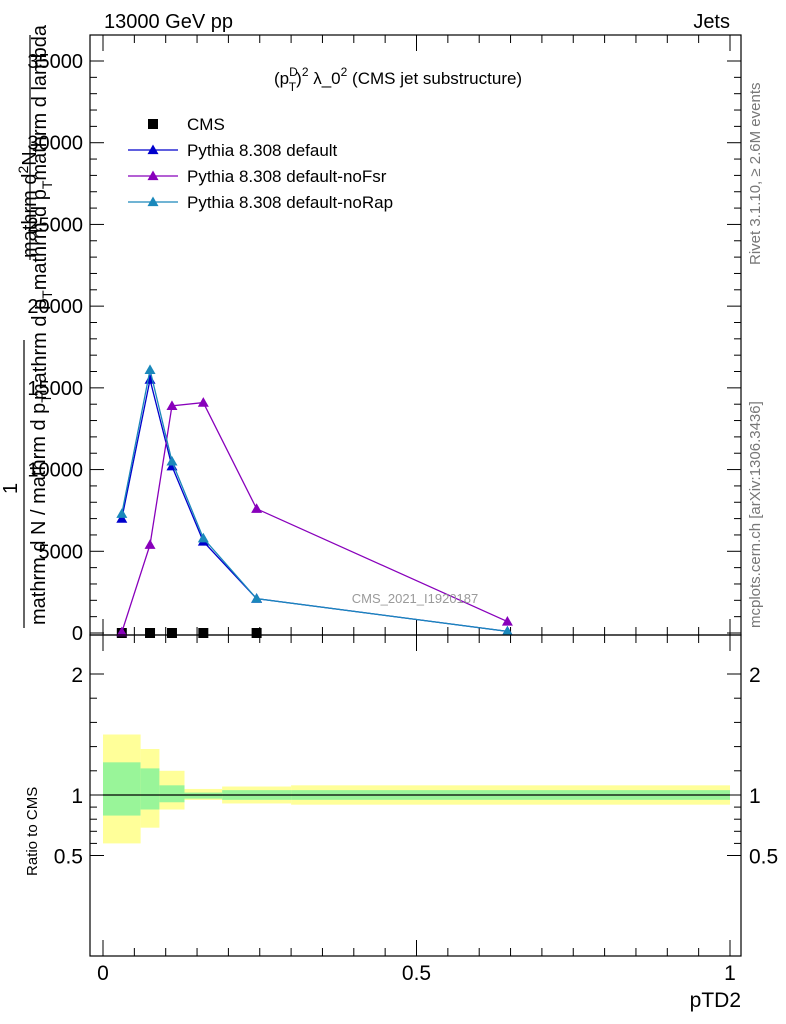  I want to click on watermark: CMS_2021_I1920187, so click(415, 598).